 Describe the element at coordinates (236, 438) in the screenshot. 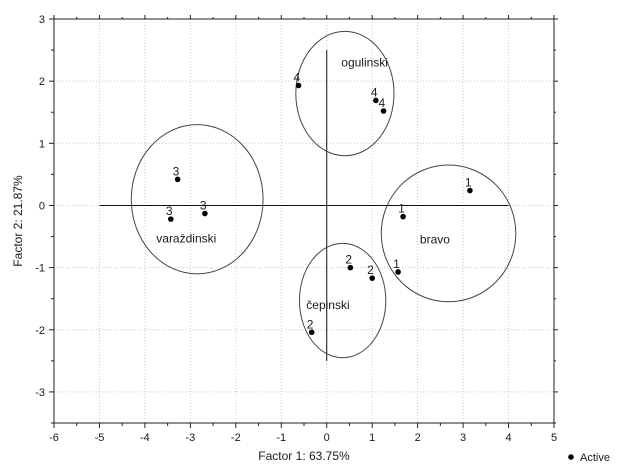

I see `x-tick-label: -2` at that location.